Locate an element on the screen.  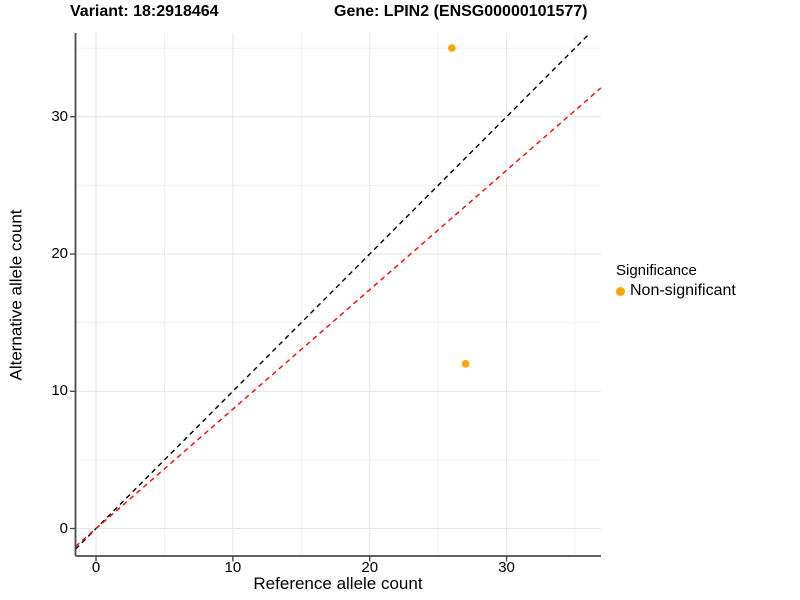
y-tick-label: 10 is located at coordinates (59, 391).